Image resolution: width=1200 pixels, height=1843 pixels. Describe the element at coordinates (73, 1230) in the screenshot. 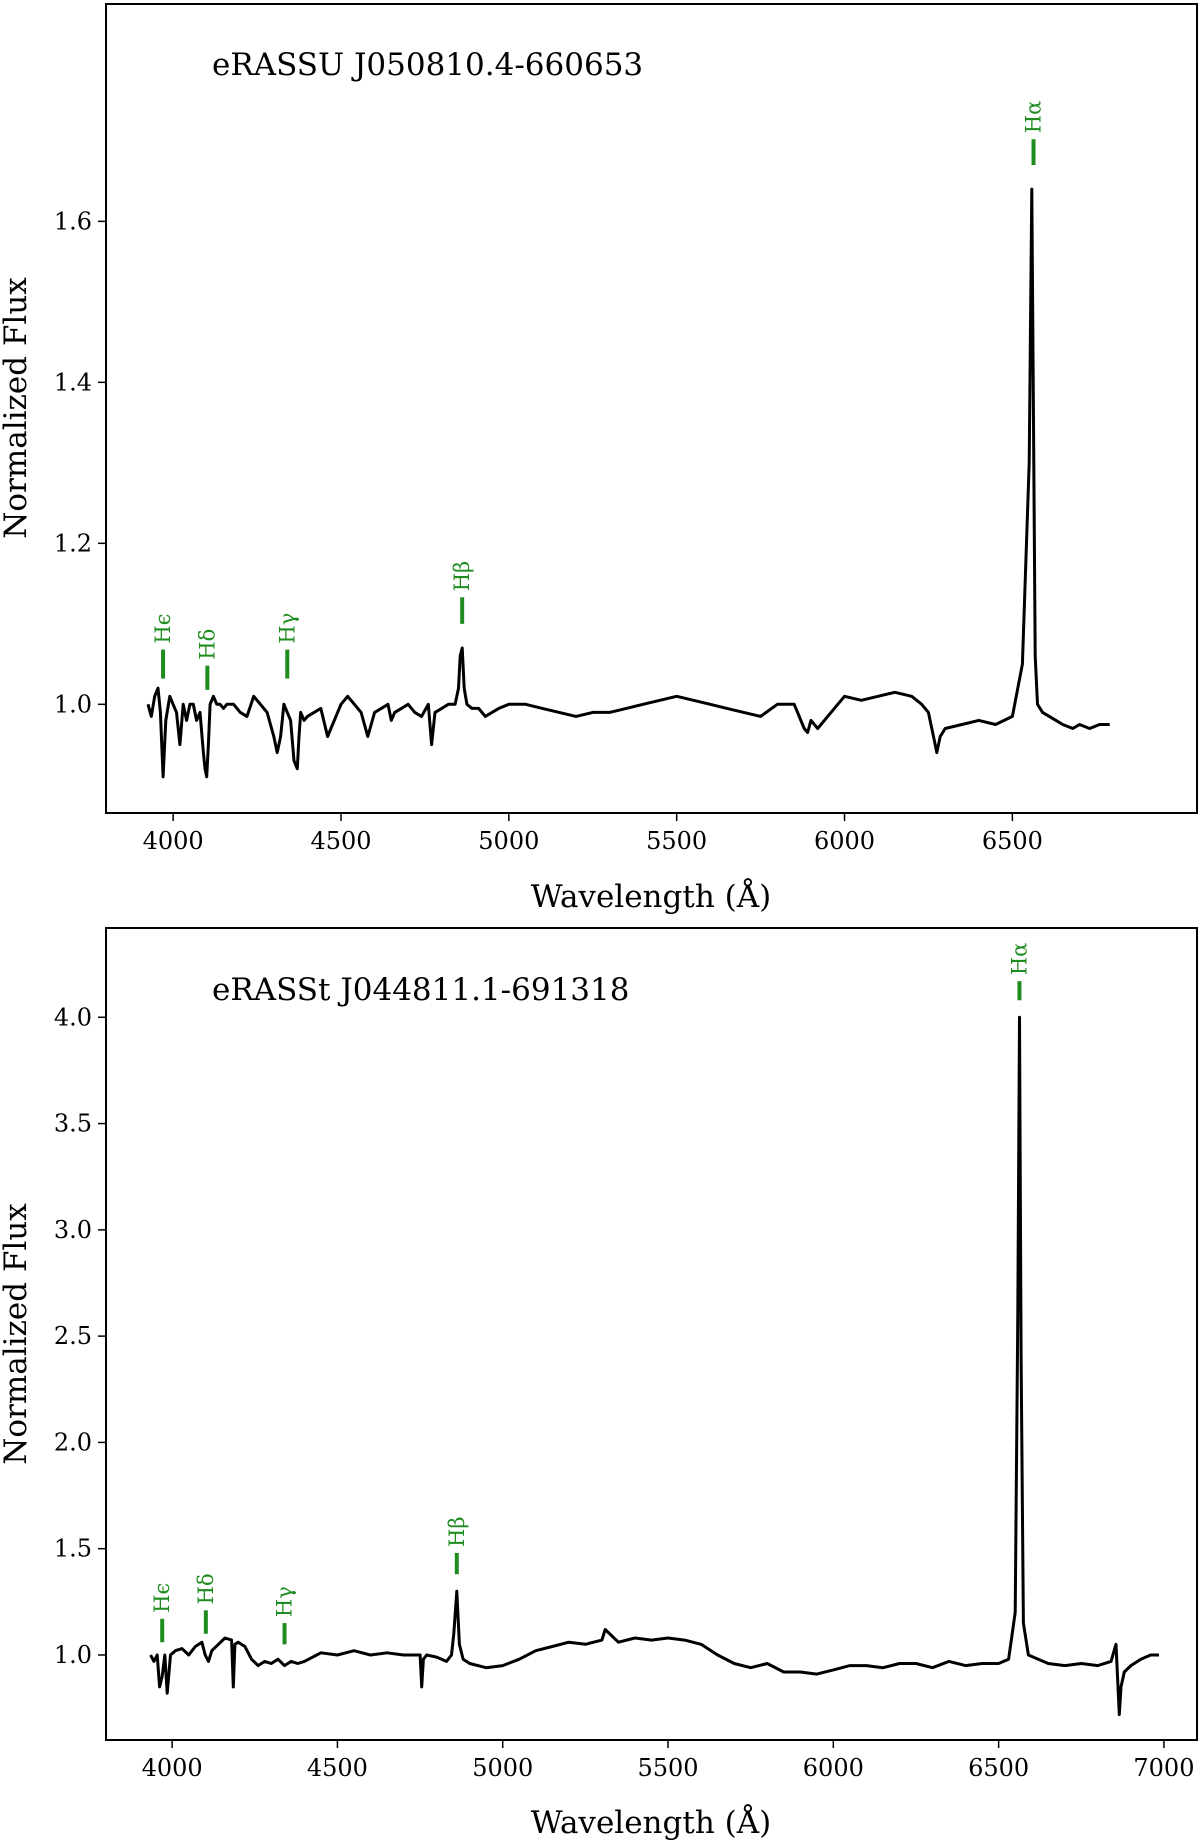

I see `bottom-y-tick-label: 3.0` at that location.